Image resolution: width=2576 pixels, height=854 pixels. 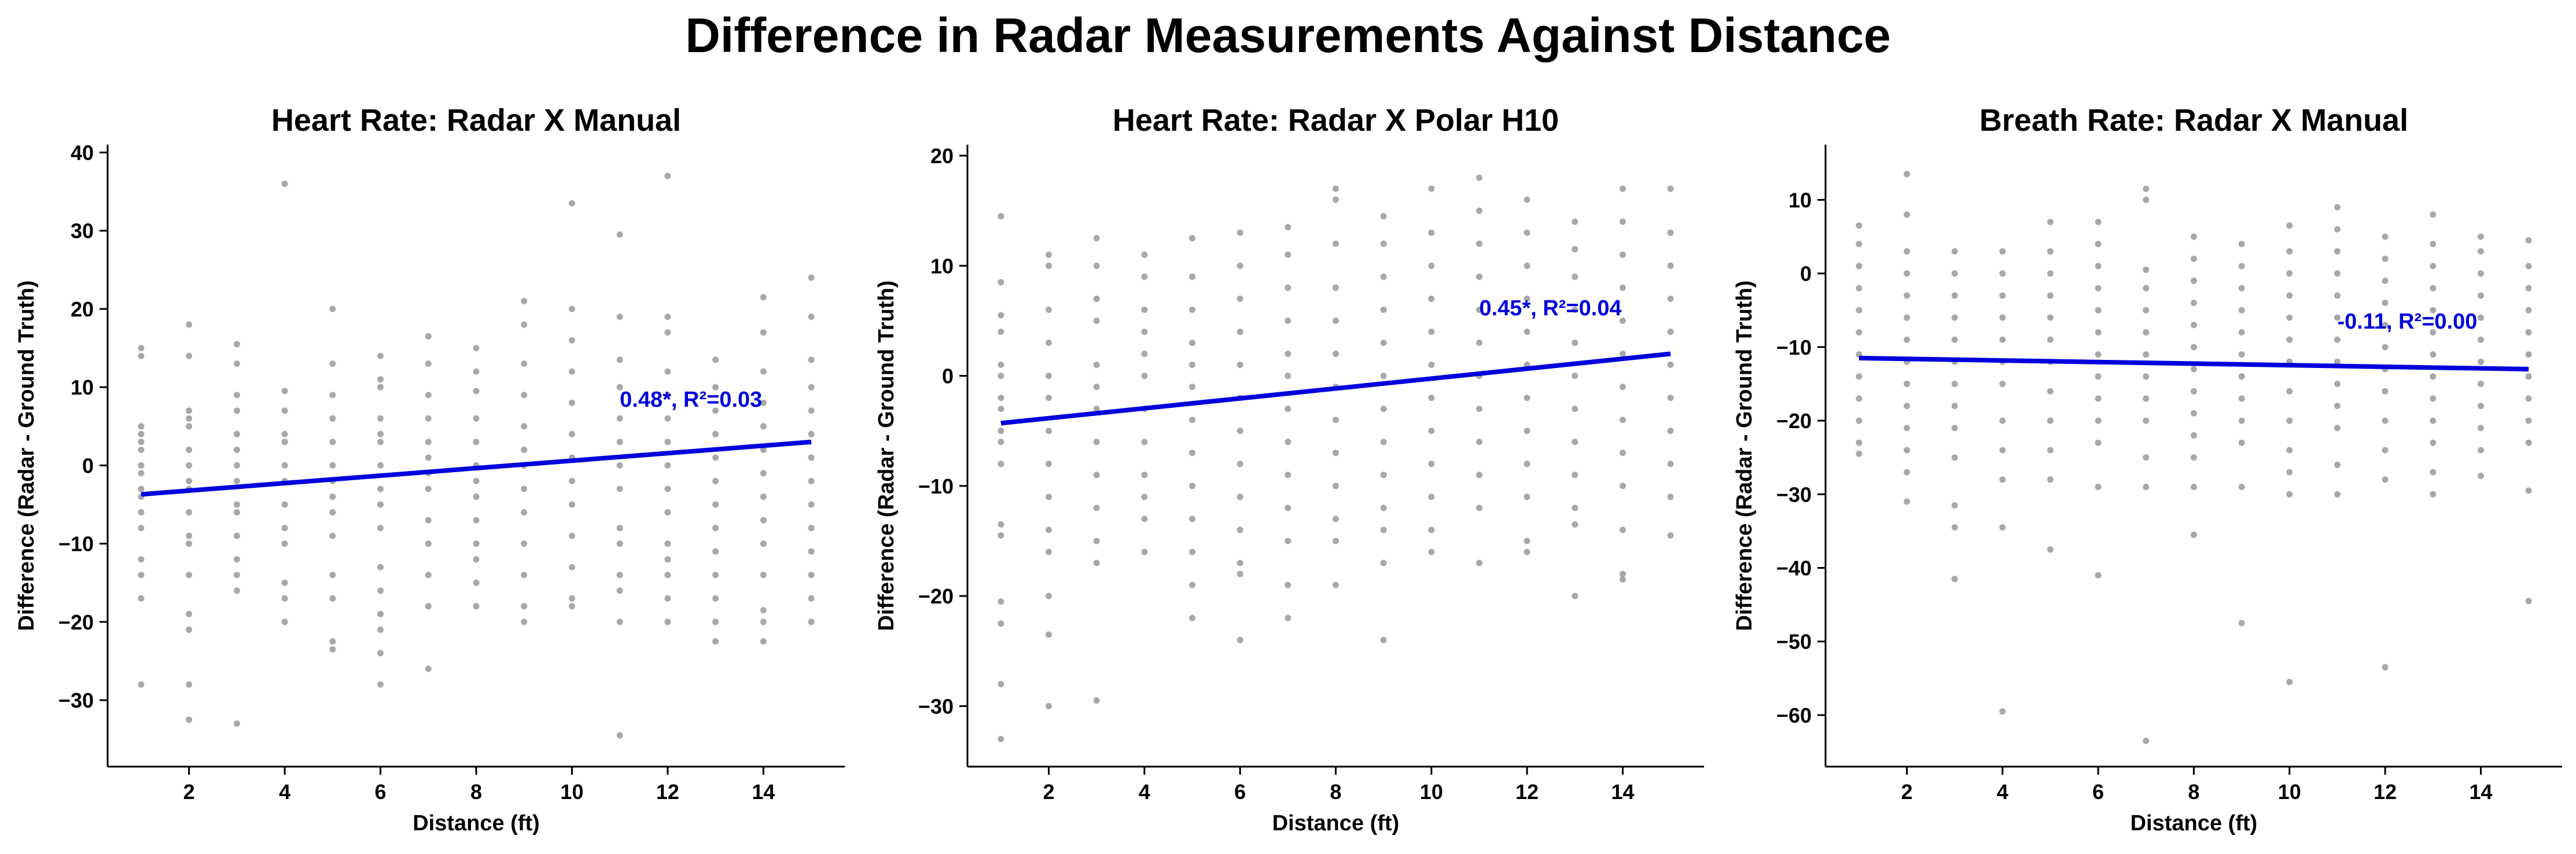 I want to click on x-tick-label: 2, so click(x=1907, y=792).